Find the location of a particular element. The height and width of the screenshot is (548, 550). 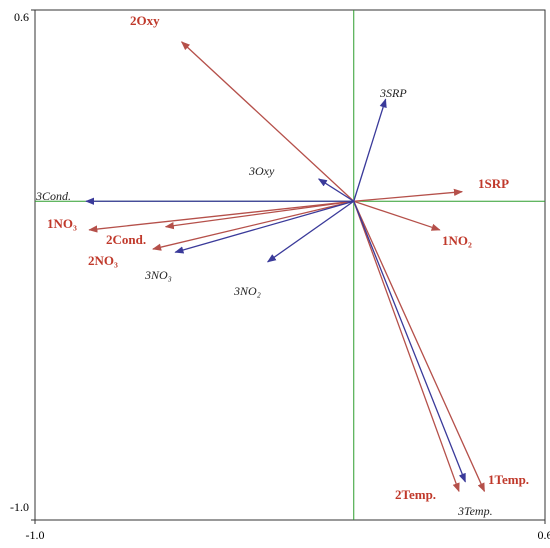

vector-label: 3Cond. is located at coordinates (53, 196).